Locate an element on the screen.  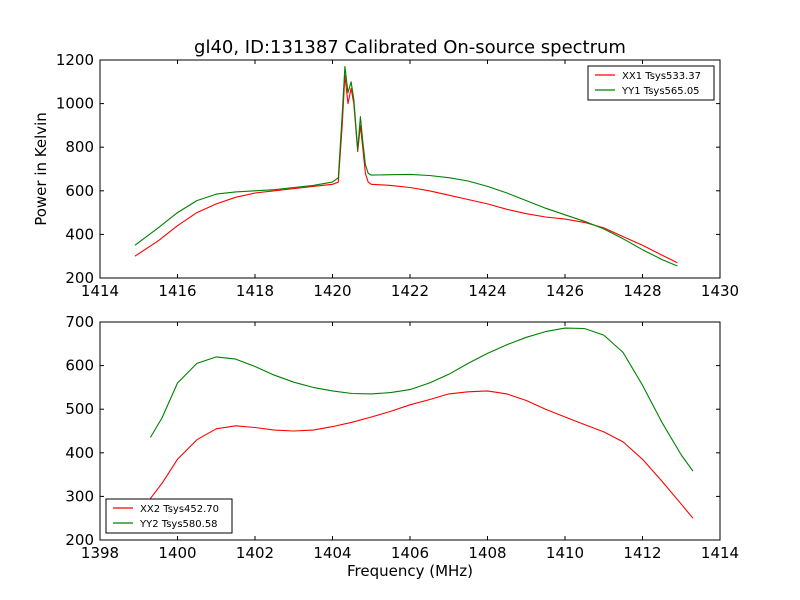
top-chart-xtick-label: 1420 is located at coordinates (332, 291).